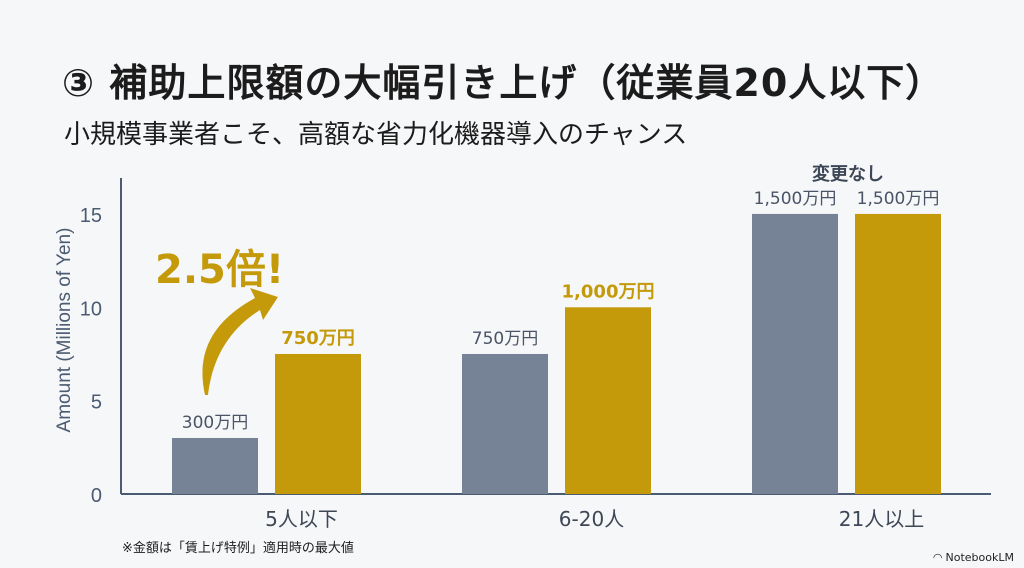  I want to click on y-tick-label: 10, so click(91, 309).